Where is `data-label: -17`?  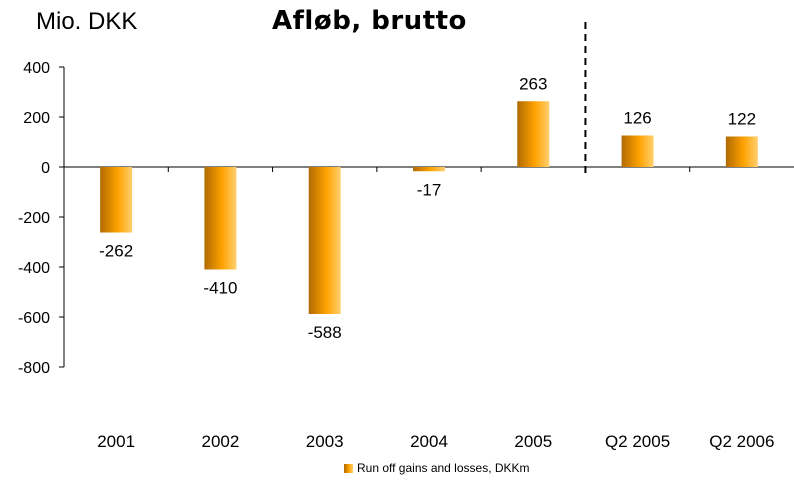 data-label: -17 is located at coordinates (429, 189).